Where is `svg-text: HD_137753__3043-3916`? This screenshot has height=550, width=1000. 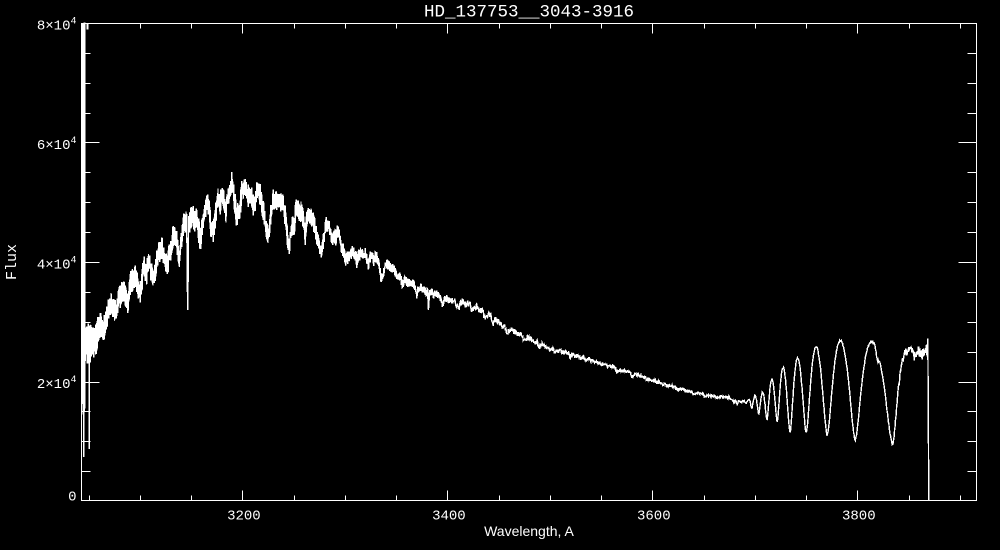 svg-text: HD_137753__3043-3916 is located at coordinates (529, 13).